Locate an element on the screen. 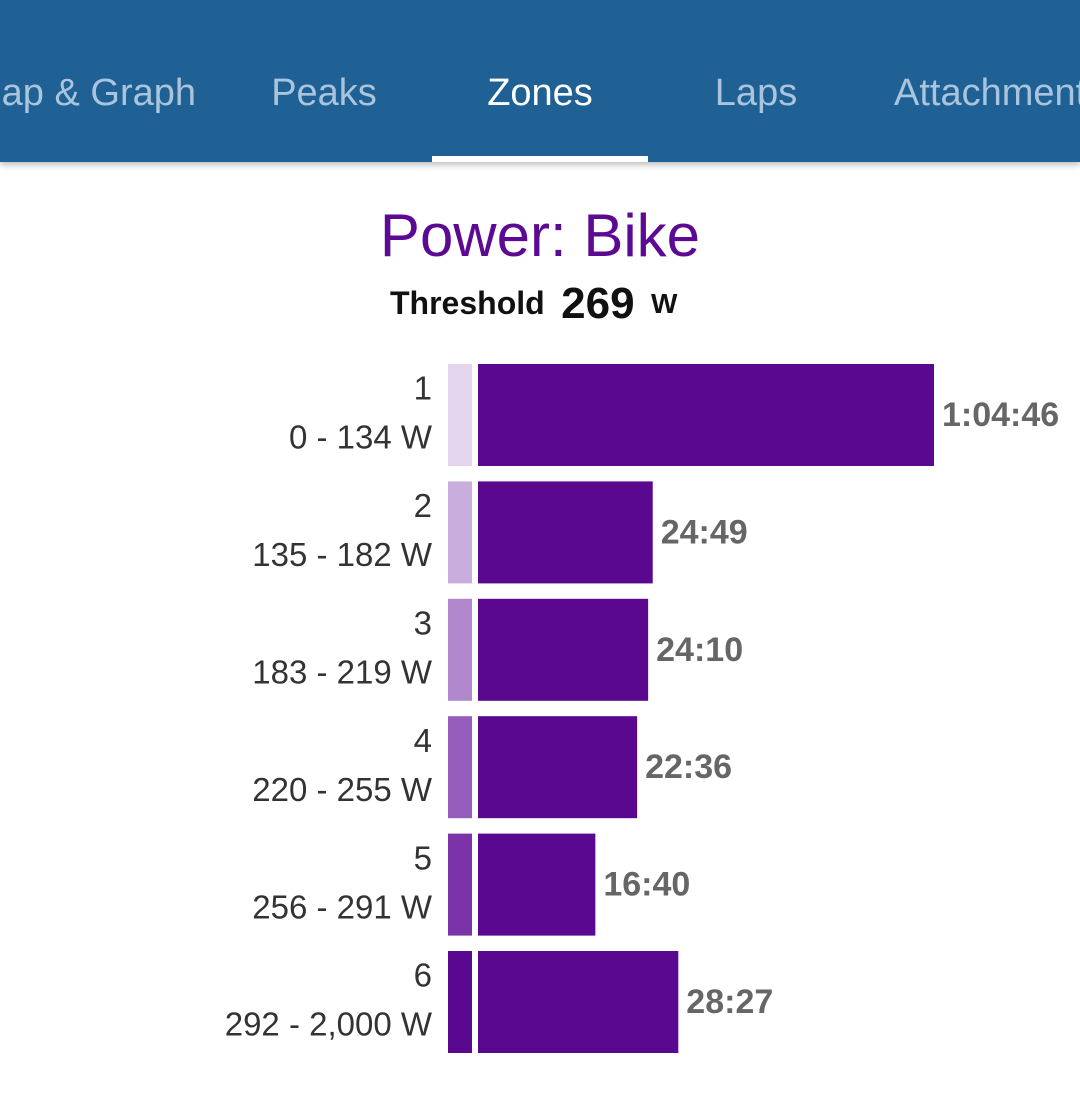  threshold-unit: W is located at coordinates (664, 303).